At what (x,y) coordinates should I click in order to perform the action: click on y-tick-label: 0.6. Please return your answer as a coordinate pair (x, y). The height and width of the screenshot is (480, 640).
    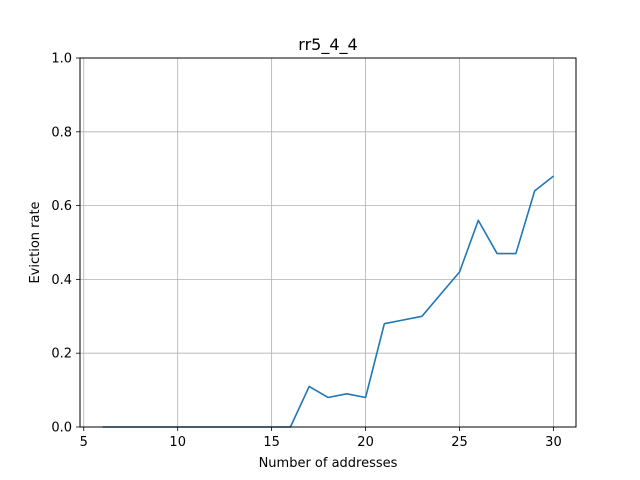
    Looking at the image, I should click on (61, 206).